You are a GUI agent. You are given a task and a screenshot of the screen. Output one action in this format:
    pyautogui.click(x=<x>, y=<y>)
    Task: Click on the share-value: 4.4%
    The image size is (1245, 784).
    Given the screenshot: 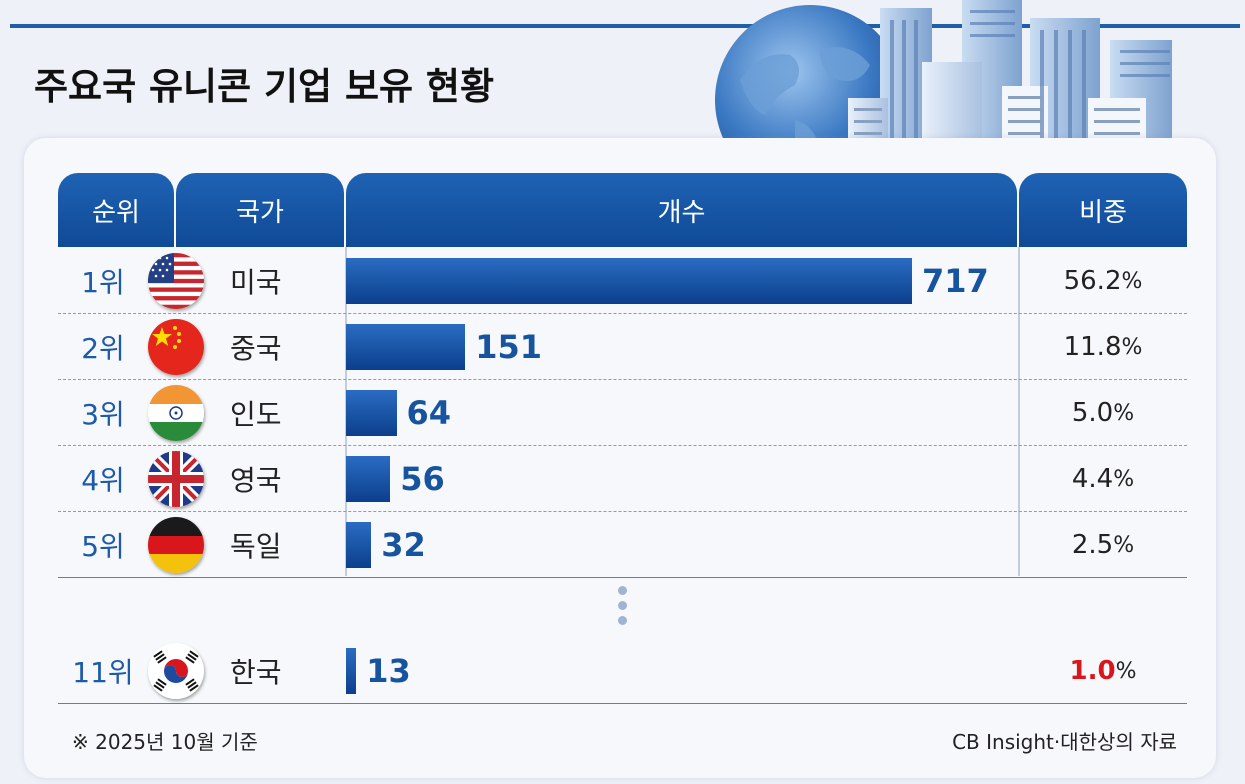 What is the action you would take?
    pyautogui.click(x=1103, y=479)
    